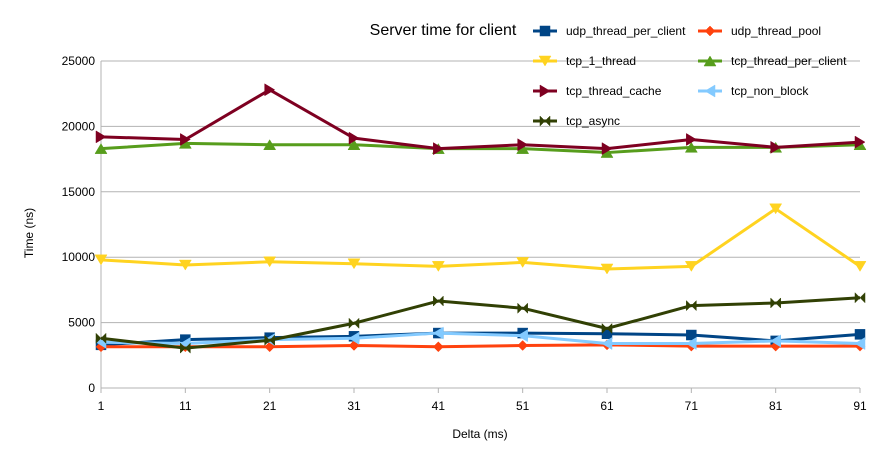 The height and width of the screenshot is (459, 885). I want to click on chart-title: Server time for client, so click(443, 30).